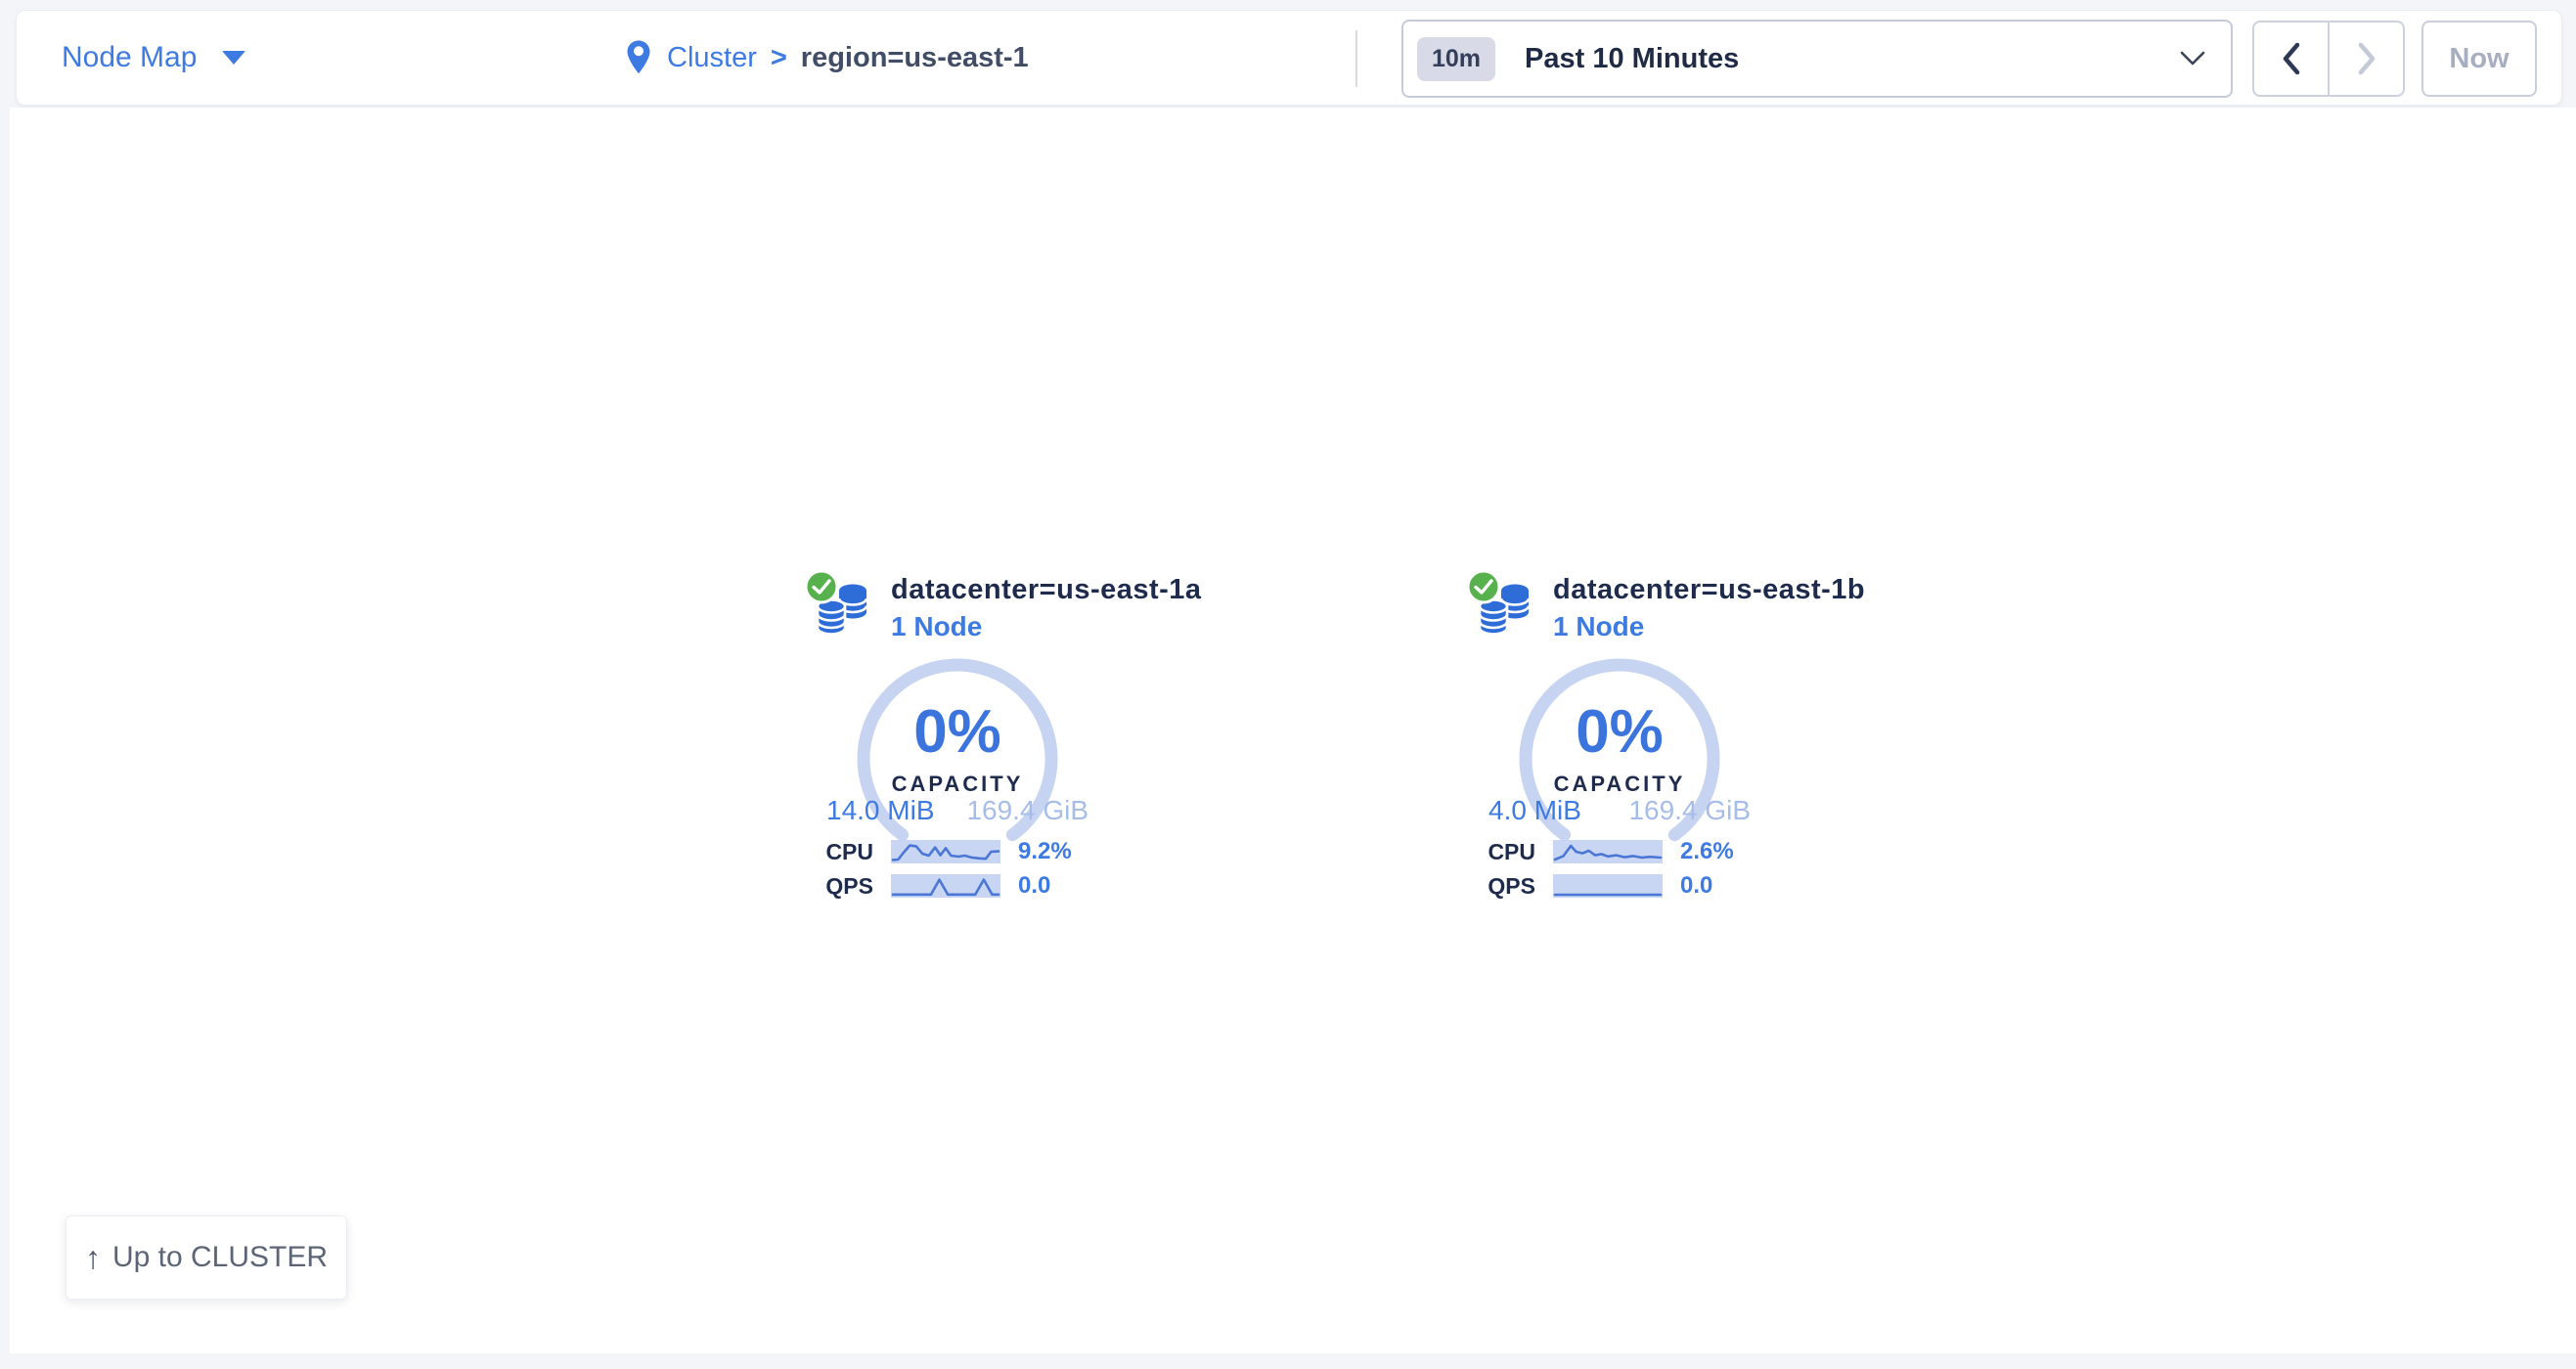 The image size is (2576, 1369). Describe the element at coordinates (880, 810) in the screenshot. I see `capacity-used: 14.0 MiB` at that location.